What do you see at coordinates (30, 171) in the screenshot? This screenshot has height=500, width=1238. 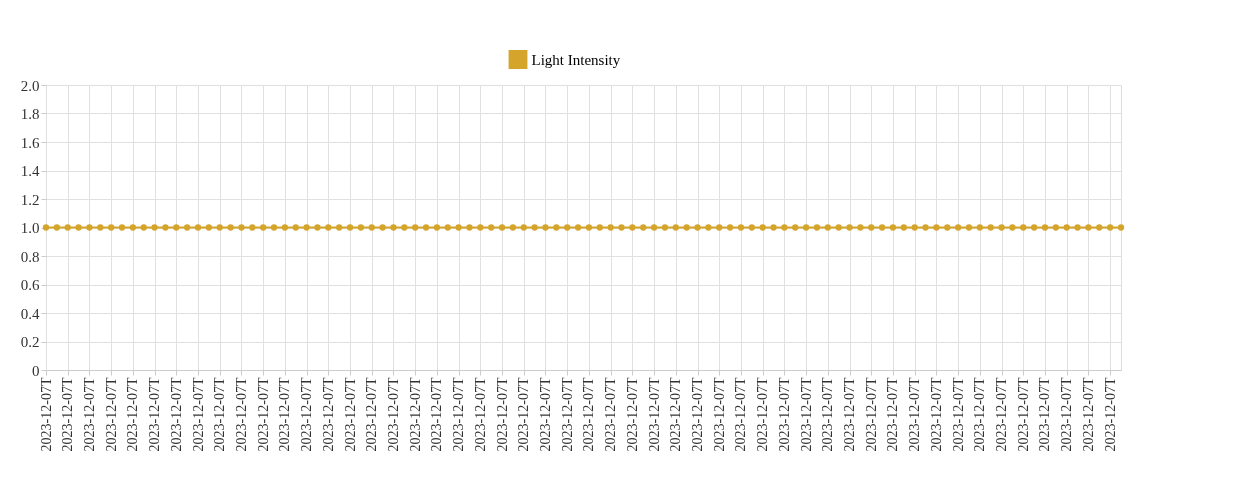 I see `y-tick-label: 1.4` at bounding box center [30, 171].